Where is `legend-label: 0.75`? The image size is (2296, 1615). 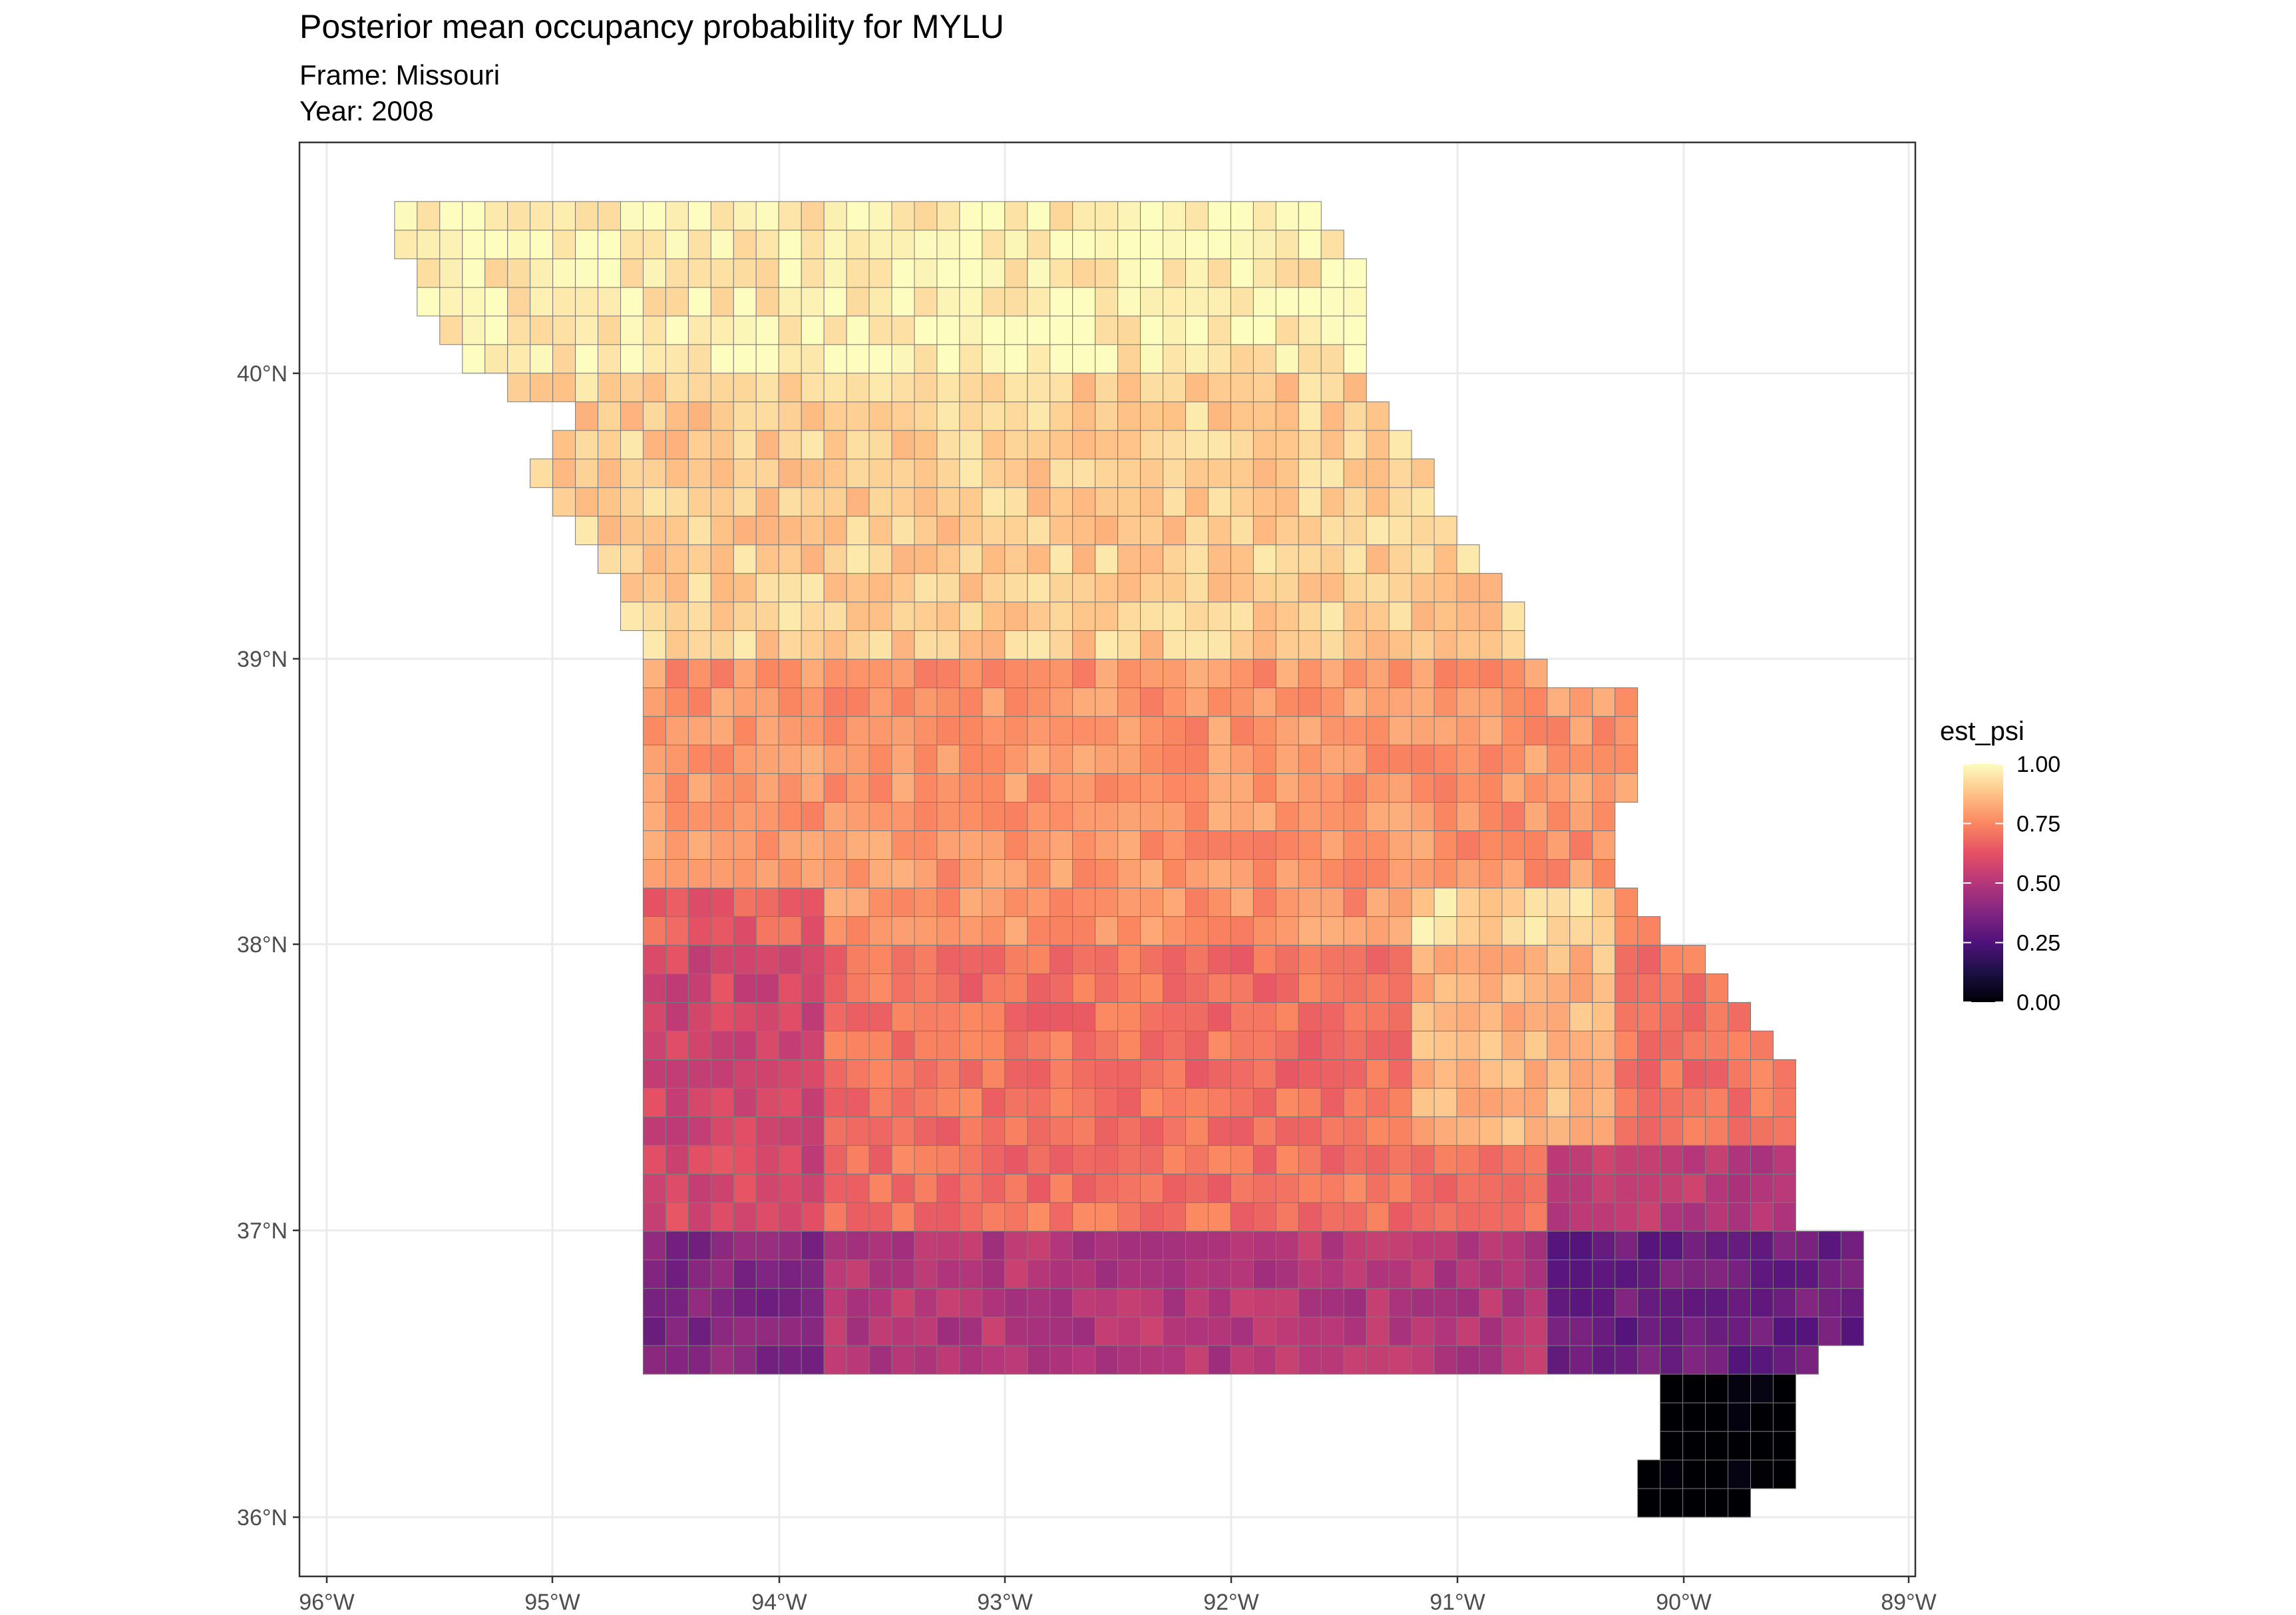 legend-label: 0.75 is located at coordinates (2038, 824).